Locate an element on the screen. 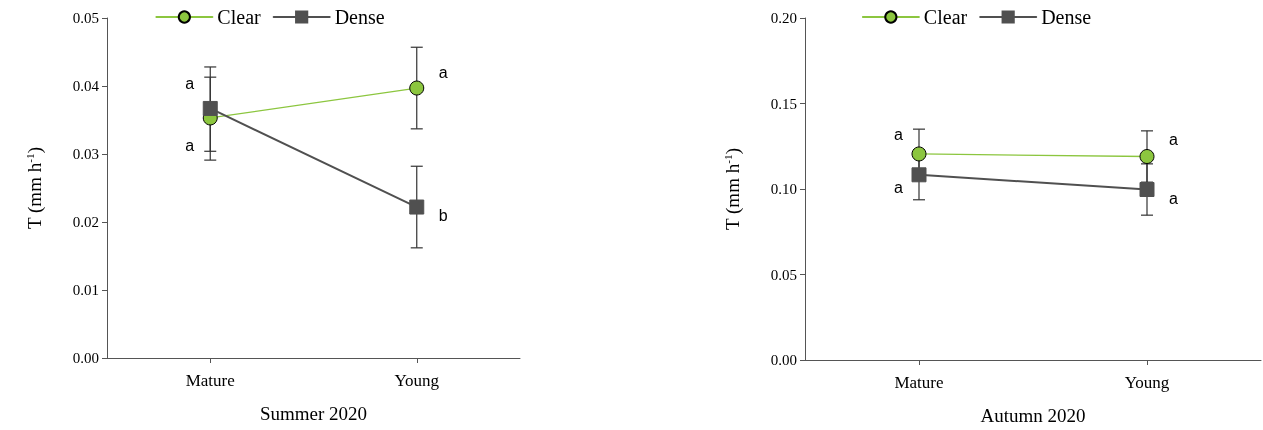  y-tick-label: 0.03 is located at coordinates (85, 154).